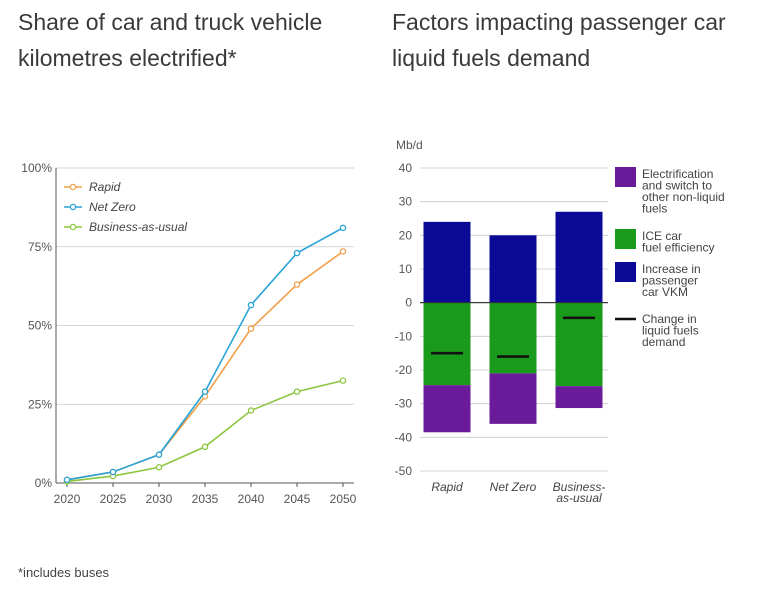 The width and height of the screenshot is (757, 600). Describe the element at coordinates (343, 499) in the screenshot. I see `line-x-tick-label: 2050` at that location.